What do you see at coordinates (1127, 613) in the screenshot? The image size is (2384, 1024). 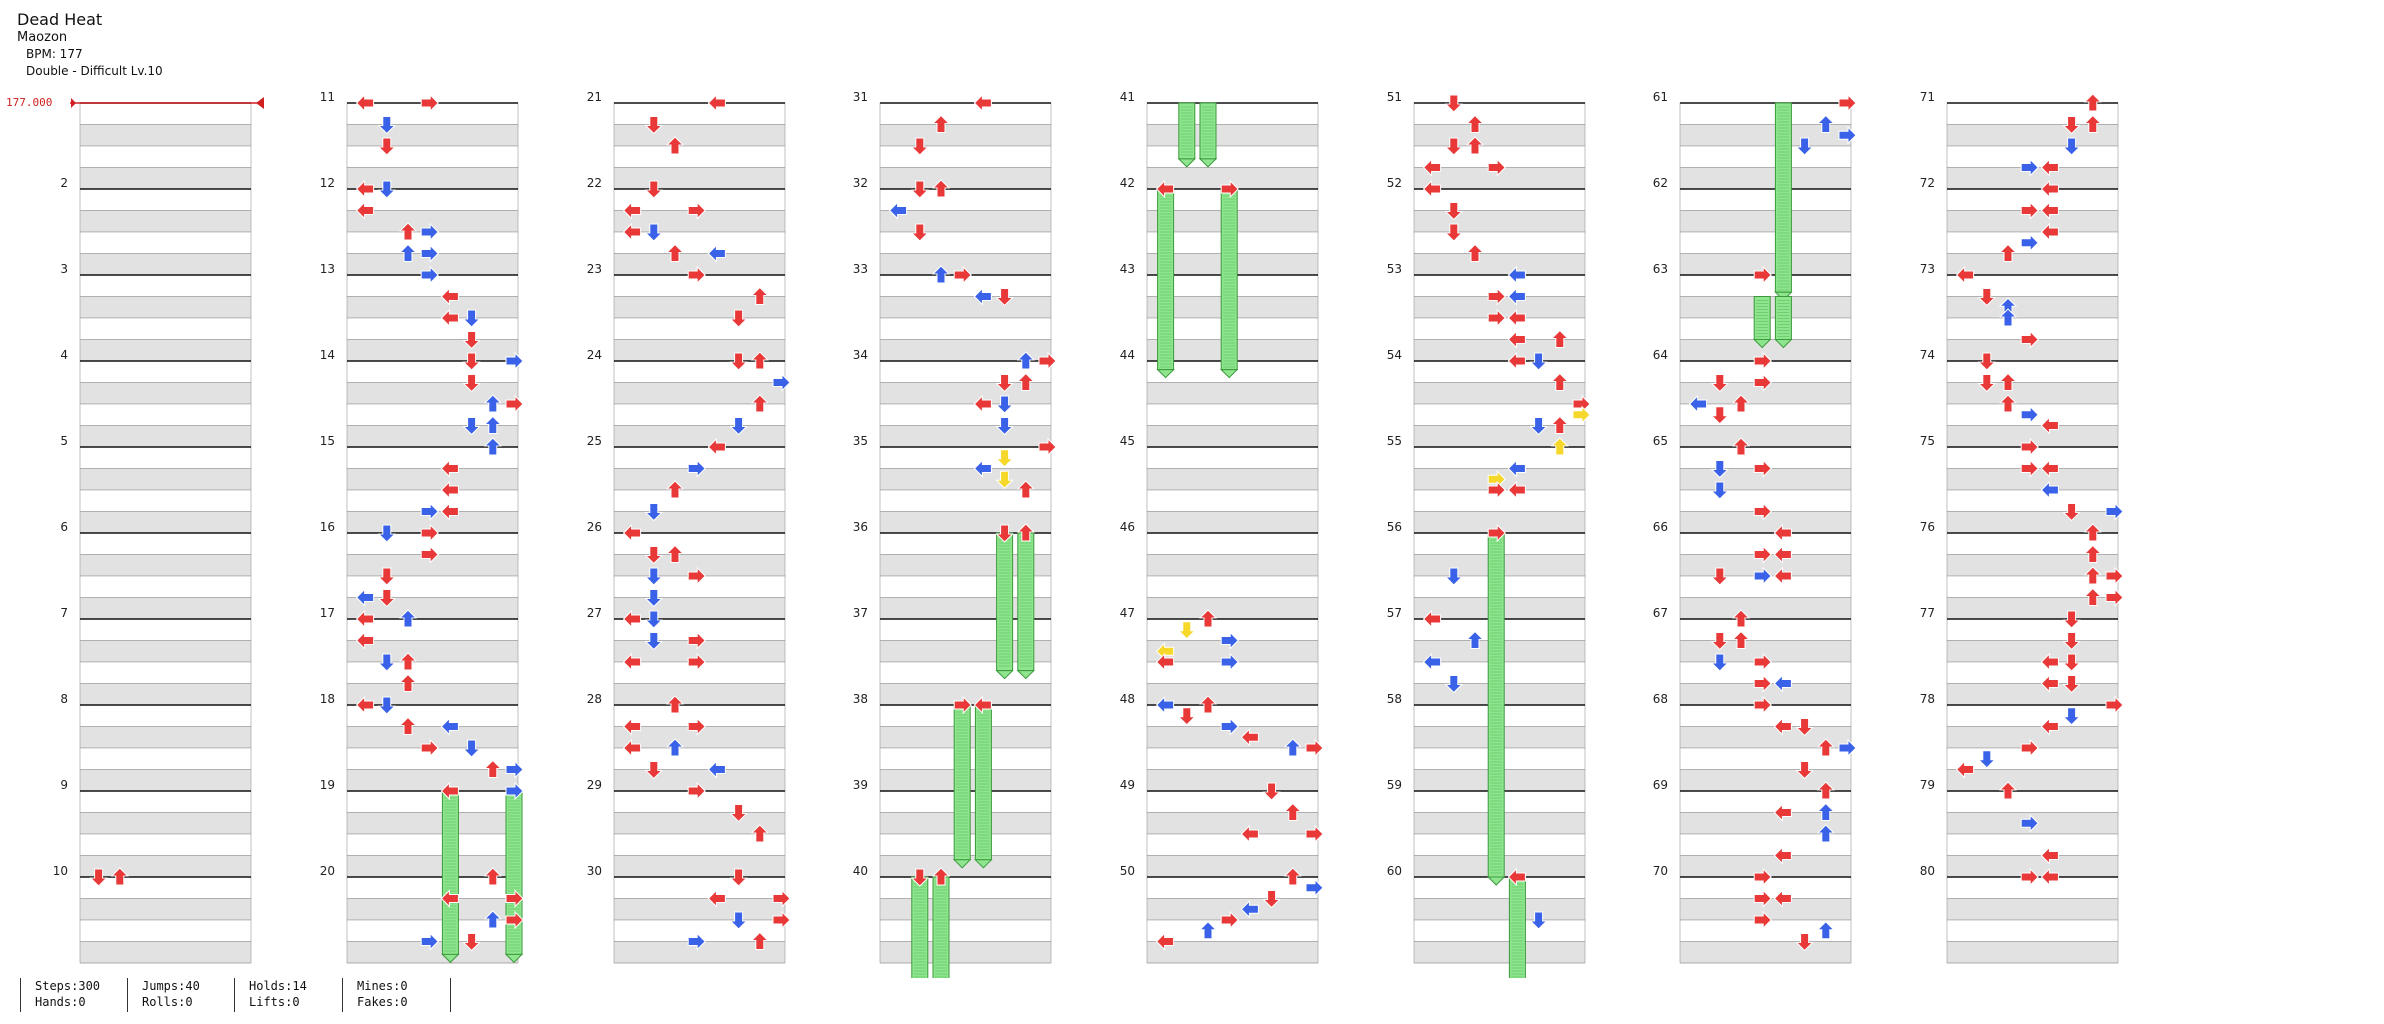 I see `measure-number: 47` at bounding box center [1127, 613].